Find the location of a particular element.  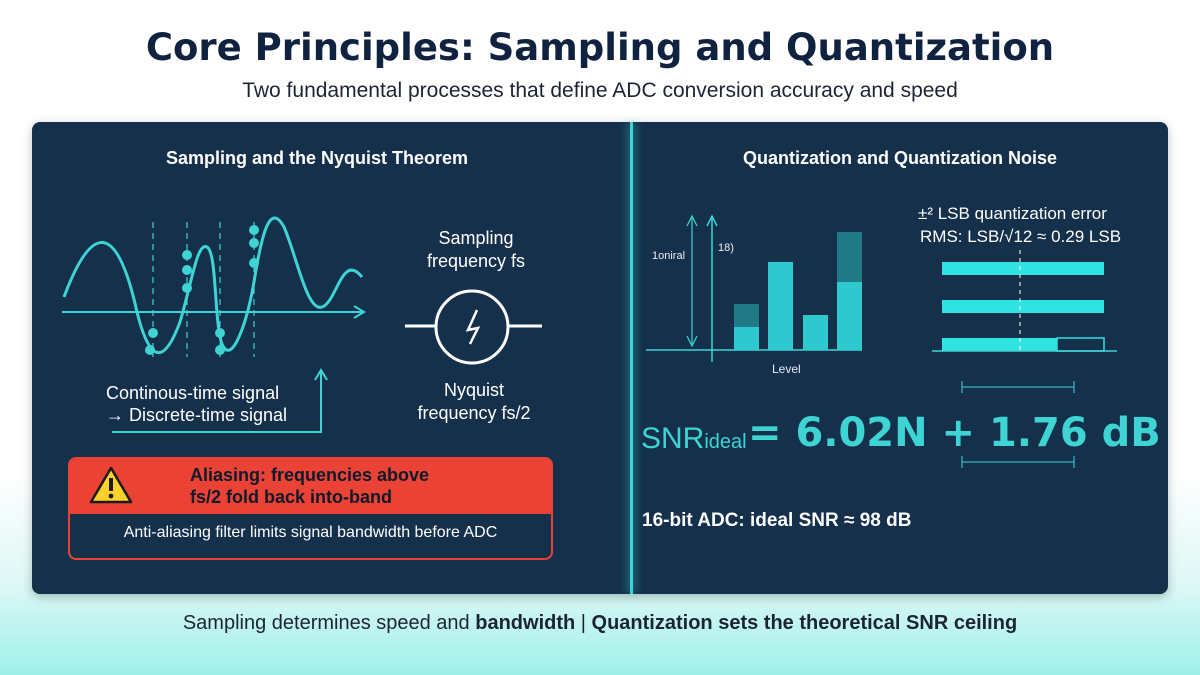

conversion-bracket is located at coordinates (217, 402).